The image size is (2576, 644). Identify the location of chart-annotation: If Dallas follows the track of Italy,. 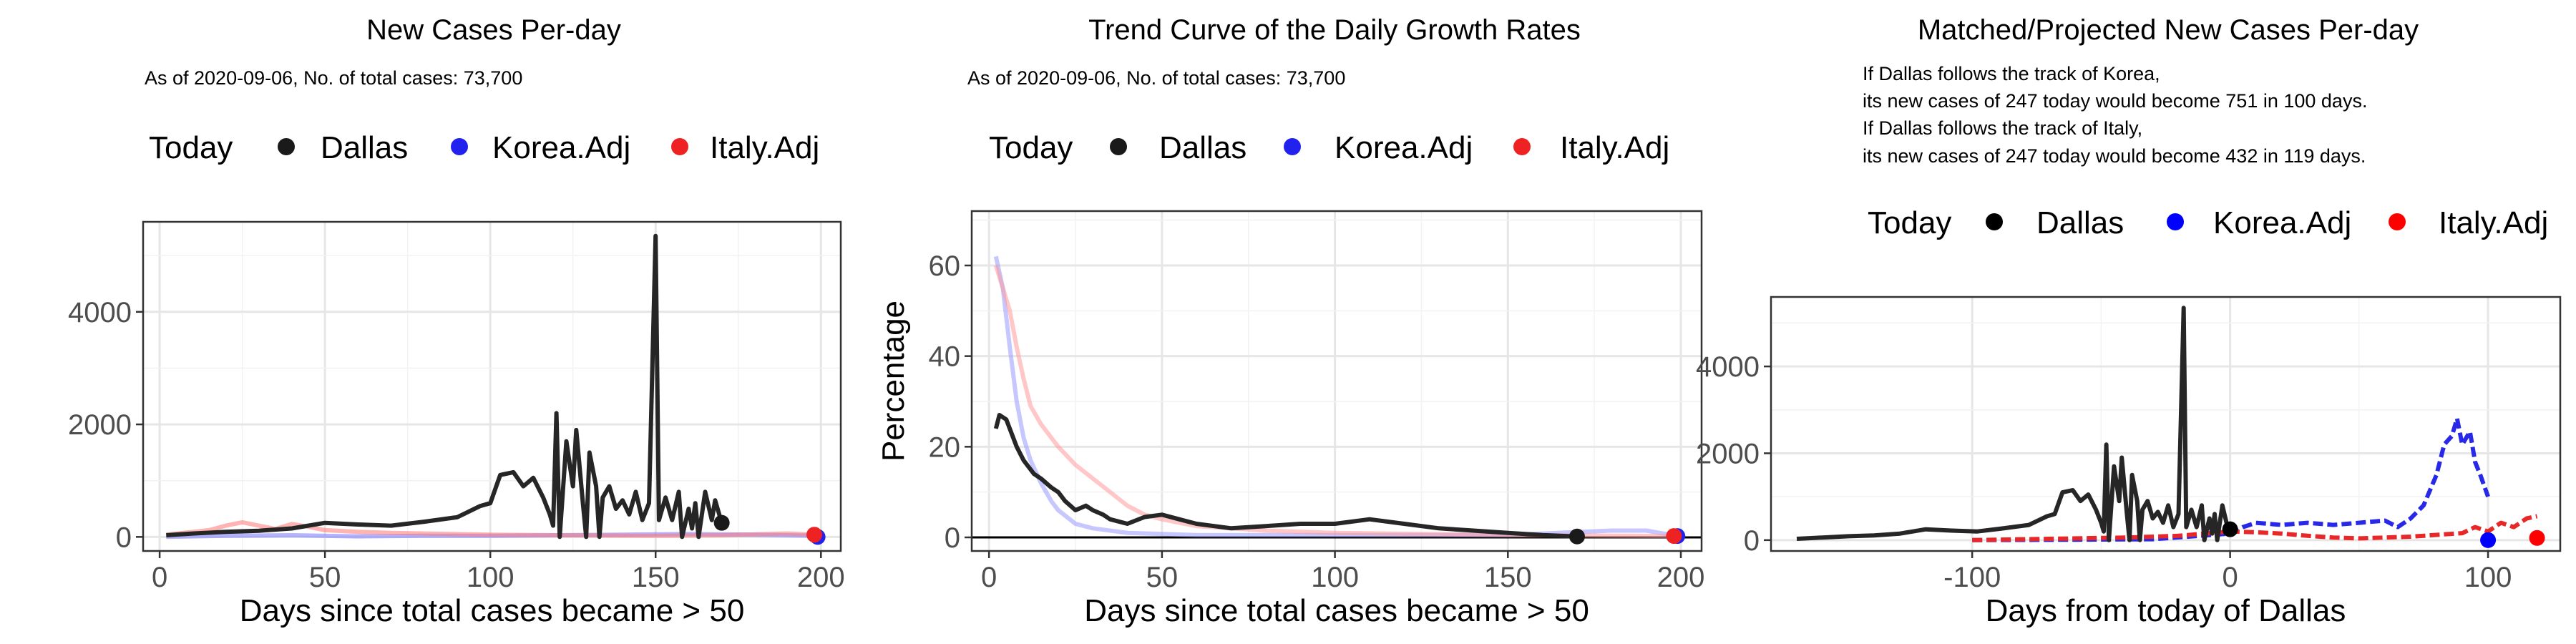
(2002, 128).